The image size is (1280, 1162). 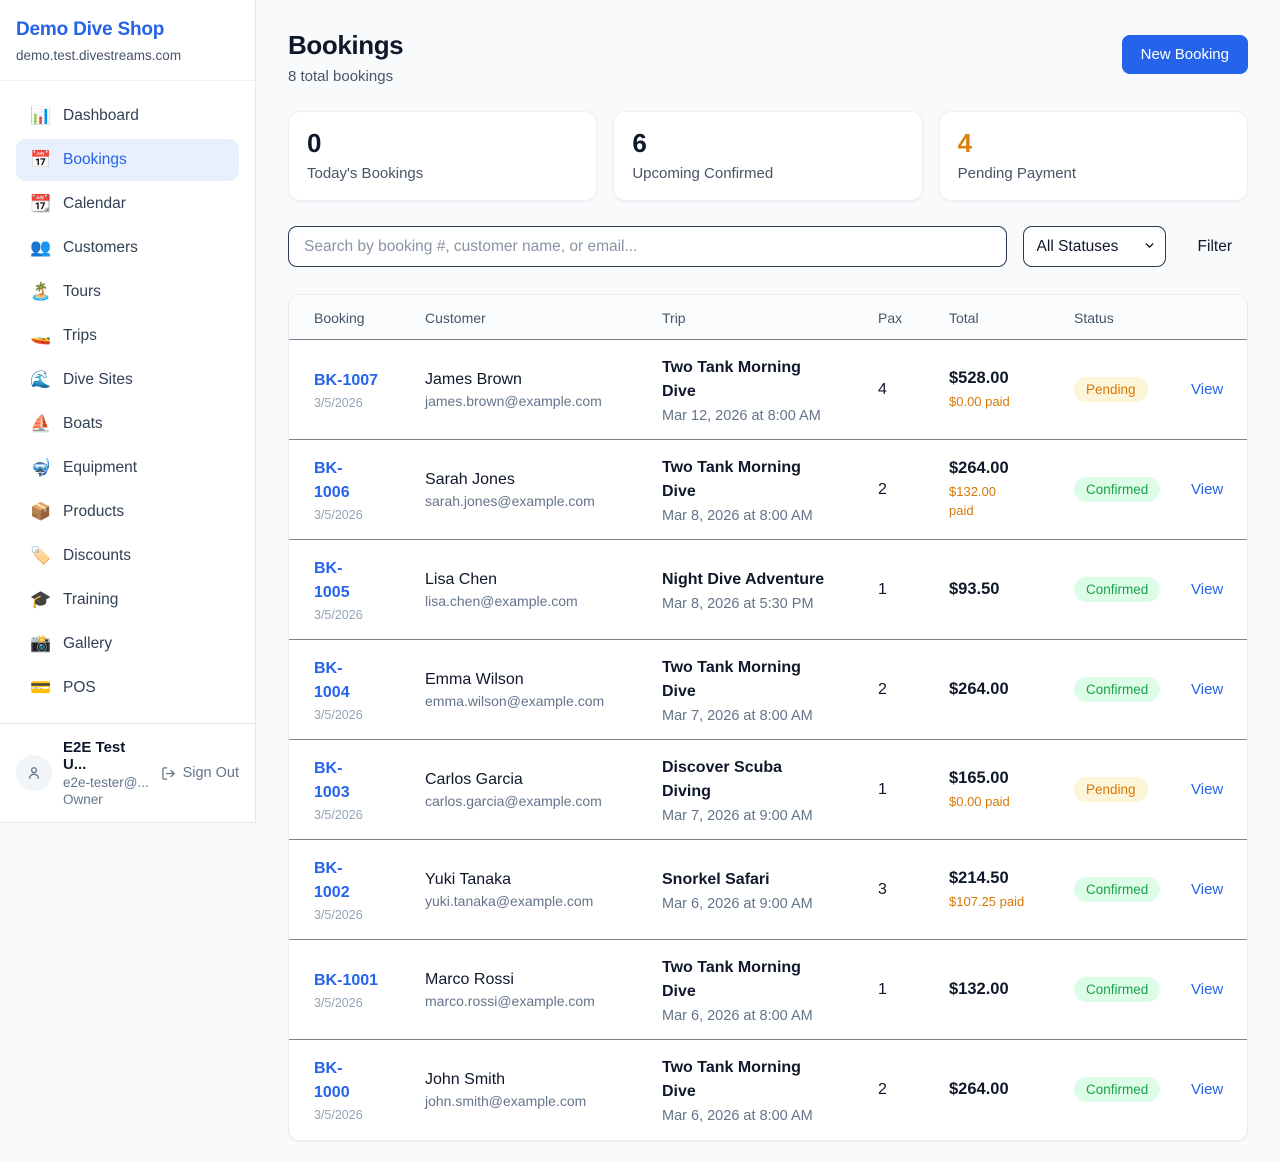 I want to click on pax-count: 4, so click(x=882, y=389).